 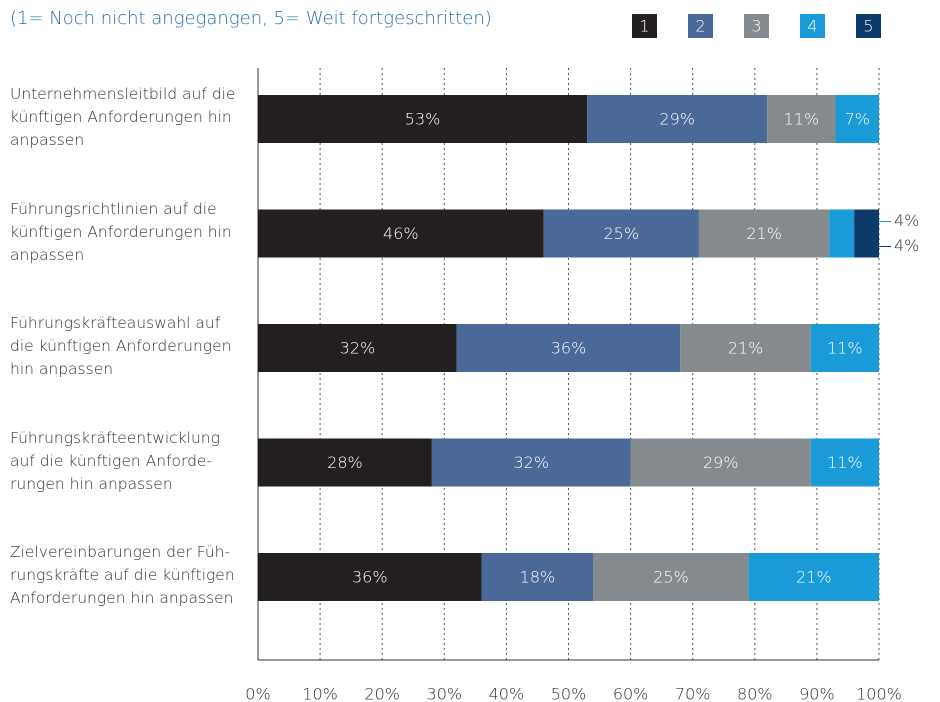 I want to click on data-label: 53%, so click(x=423, y=119).